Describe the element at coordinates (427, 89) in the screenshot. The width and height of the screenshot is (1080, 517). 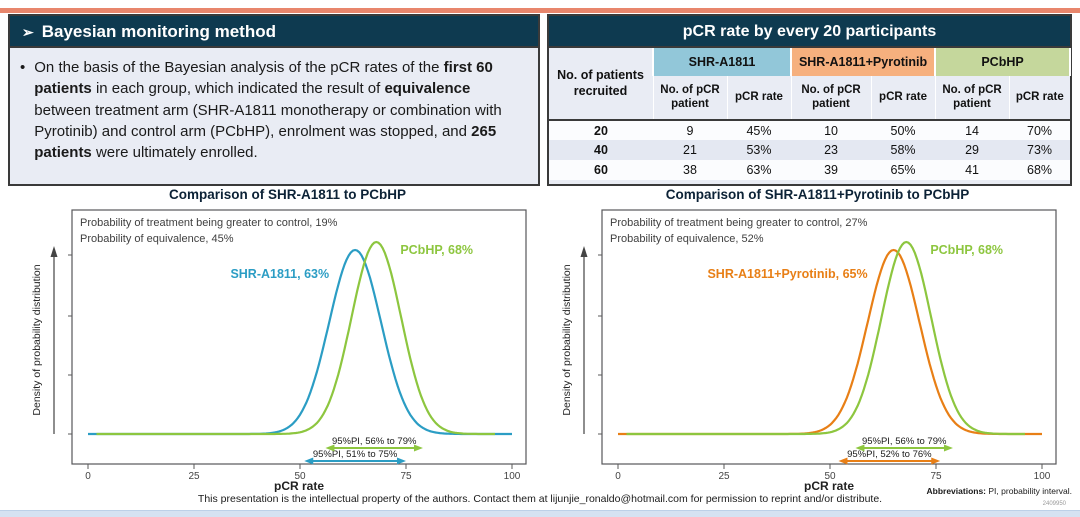
I see `bullet-text-bold: equivalence` at that location.